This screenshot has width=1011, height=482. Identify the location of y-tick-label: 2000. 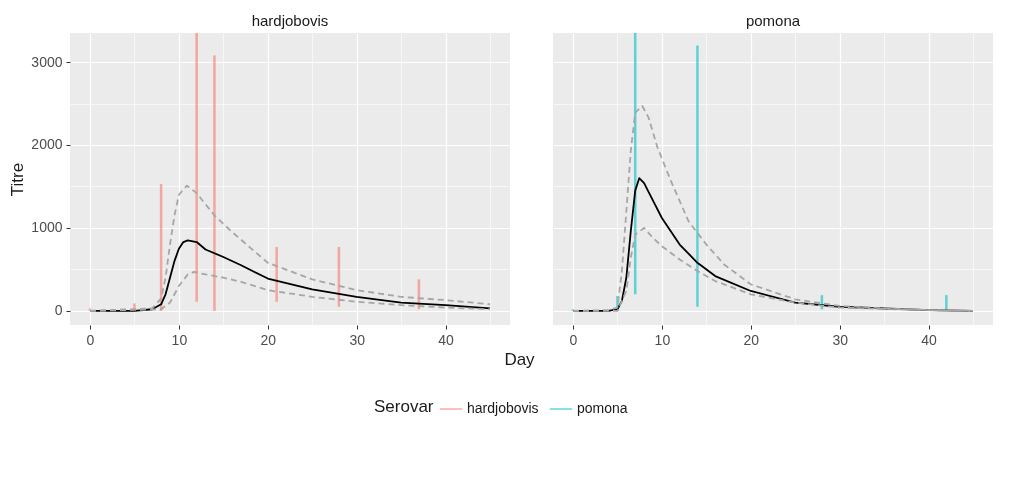
(47, 144).